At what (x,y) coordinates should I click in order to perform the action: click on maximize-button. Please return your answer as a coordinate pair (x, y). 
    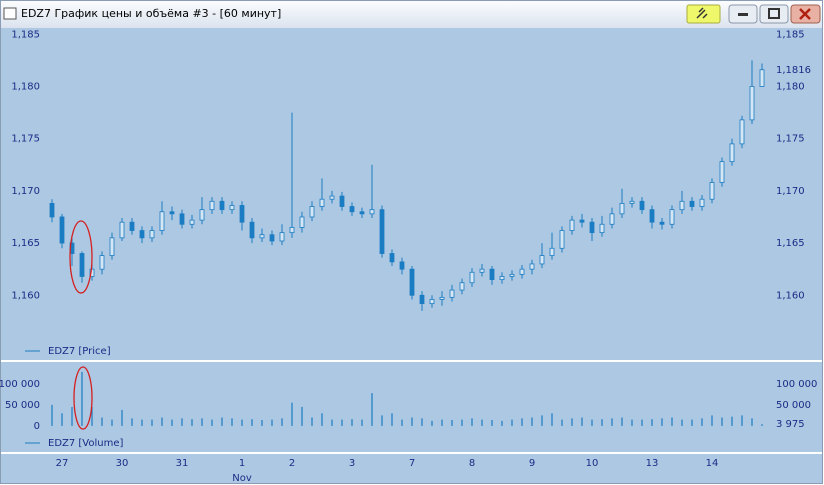
    Looking at the image, I should click on (774, 14).